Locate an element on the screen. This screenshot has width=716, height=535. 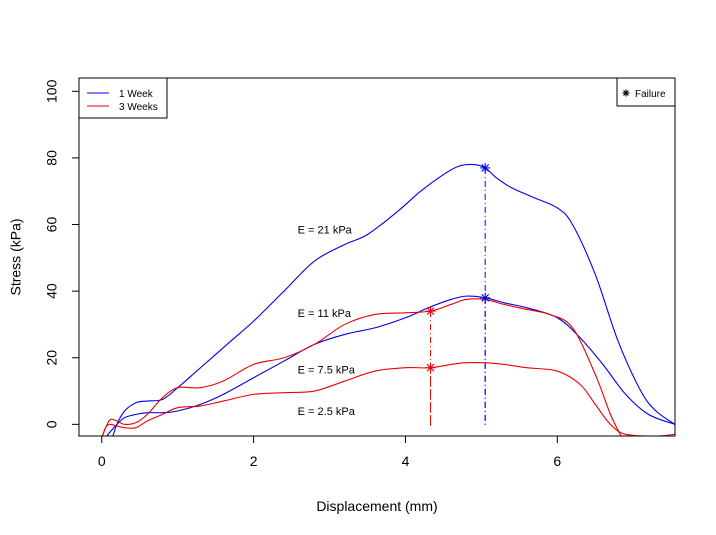
y-axis: 0 20 40 60 80 100 is located at coordinates (62, 253).